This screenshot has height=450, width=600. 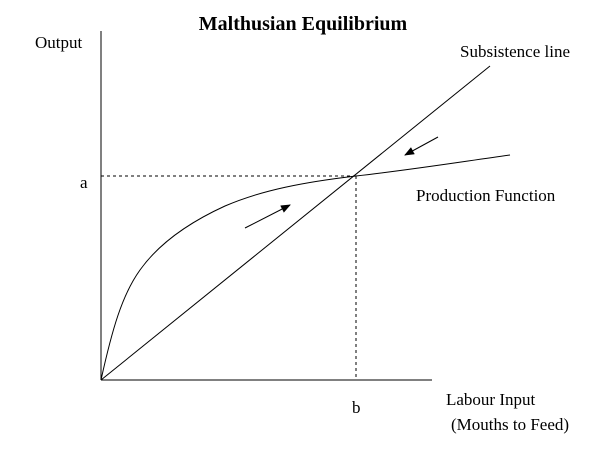 I want to click on x-axis-label-line1: Labour Input, so click(x=491, y=399).